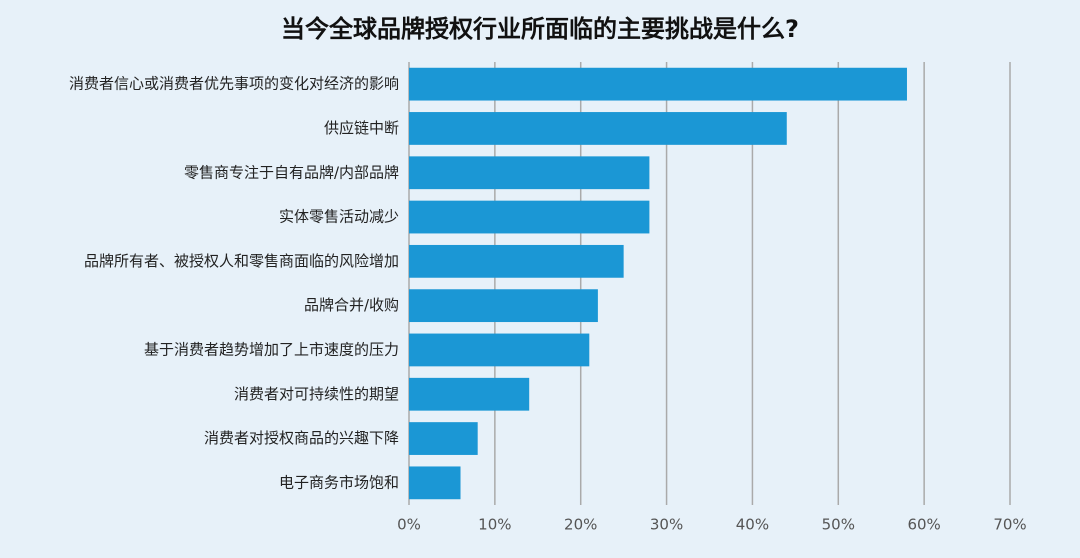 This screenshot has width=1080, height=558. Describe the element at coordinates (241, 261) in the screenshot. I see `y-tick-label: 品牌所有者、被授权人和零售商面临的风险增加` at that location.